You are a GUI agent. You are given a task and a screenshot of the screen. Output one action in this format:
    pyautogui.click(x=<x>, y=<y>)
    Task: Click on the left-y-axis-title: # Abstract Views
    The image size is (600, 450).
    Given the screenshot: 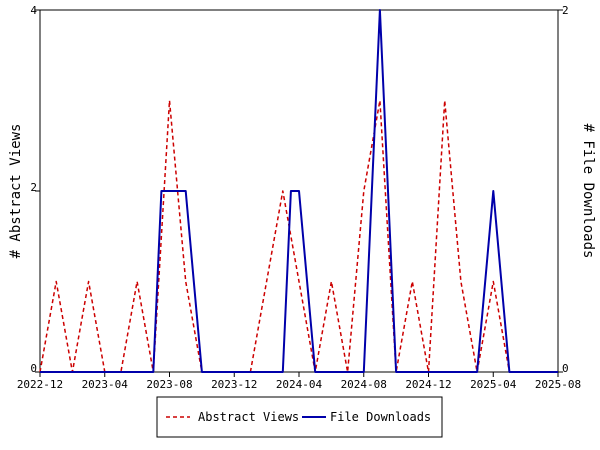 What is the action you would take?
    pyautogui.click(x=16, y=191)
    